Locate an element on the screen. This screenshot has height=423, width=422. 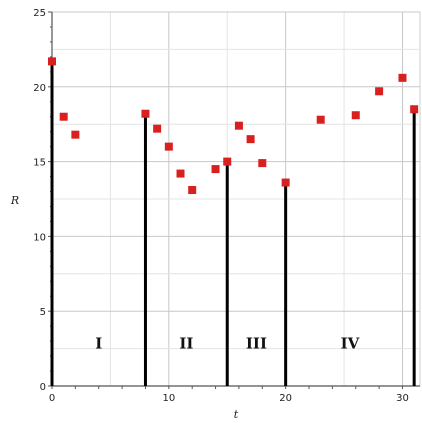
y-tick-label: 25 is located at coordinates (39, 13).